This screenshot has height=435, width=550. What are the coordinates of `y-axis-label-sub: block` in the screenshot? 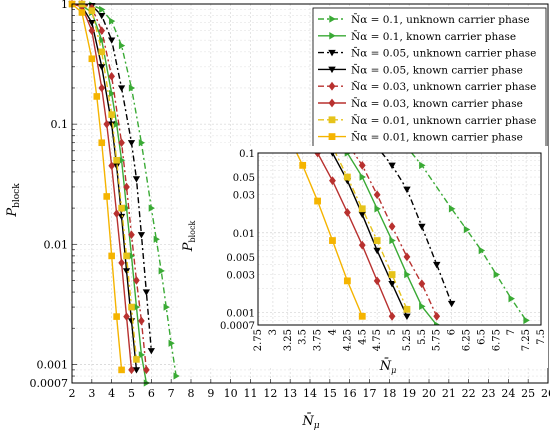 It's located at (17, 195).